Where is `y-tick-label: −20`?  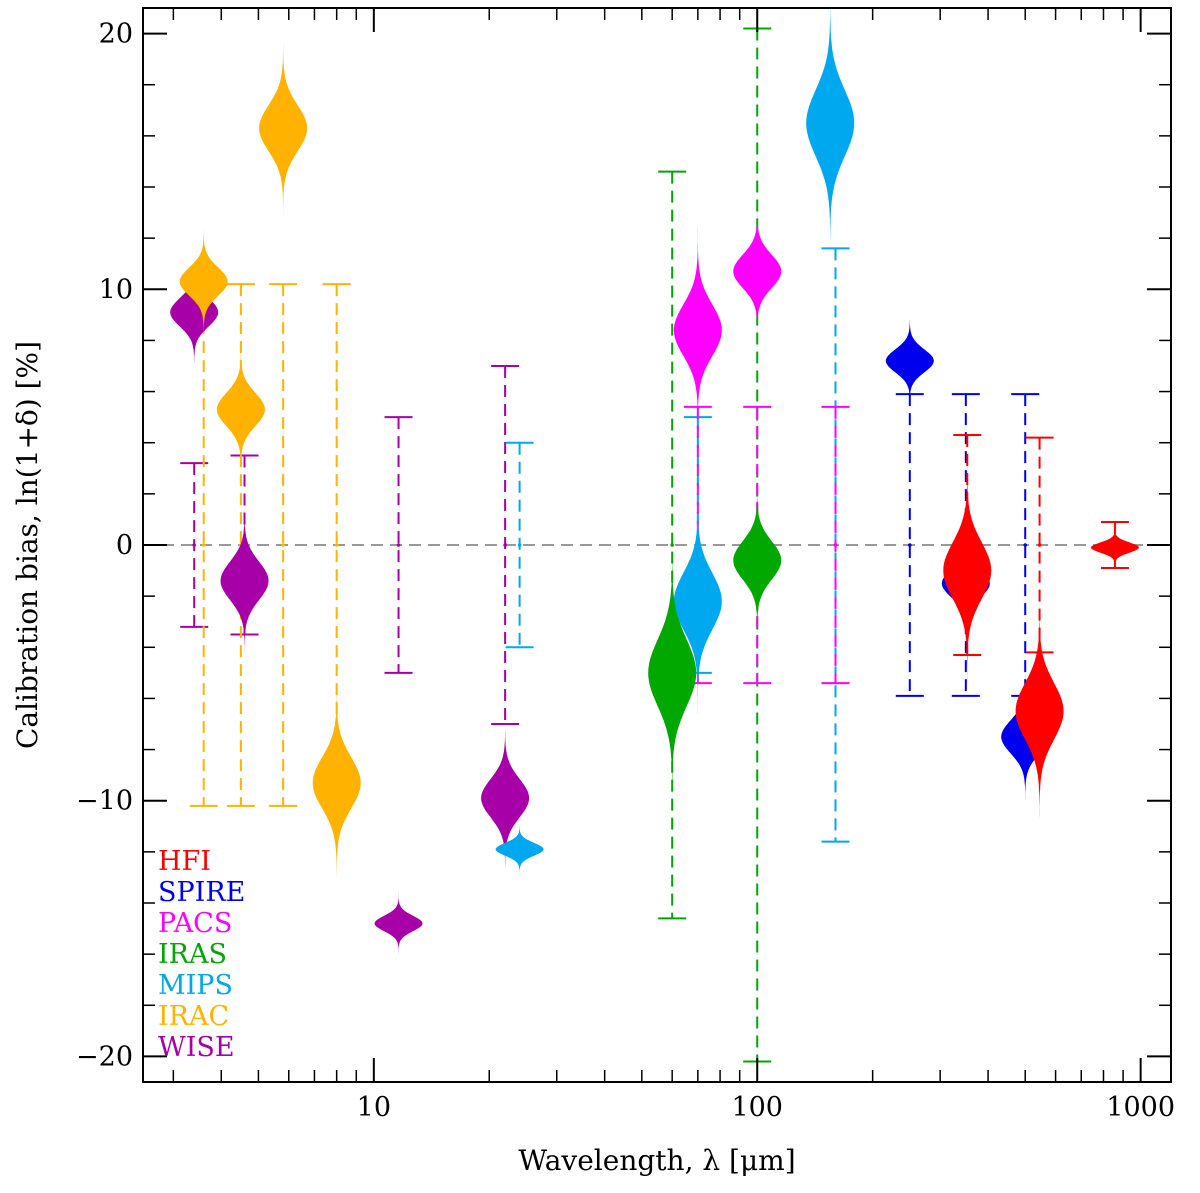 y-tick-label: −20 is located at coordinates (104, 1056).